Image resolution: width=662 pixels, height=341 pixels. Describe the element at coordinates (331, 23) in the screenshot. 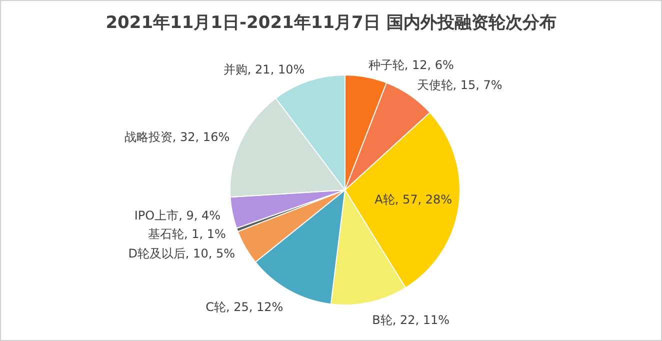

I see `chart-title: 2021年11月1日-2021年11月7日 国内外投融资轮次分布` at that location.